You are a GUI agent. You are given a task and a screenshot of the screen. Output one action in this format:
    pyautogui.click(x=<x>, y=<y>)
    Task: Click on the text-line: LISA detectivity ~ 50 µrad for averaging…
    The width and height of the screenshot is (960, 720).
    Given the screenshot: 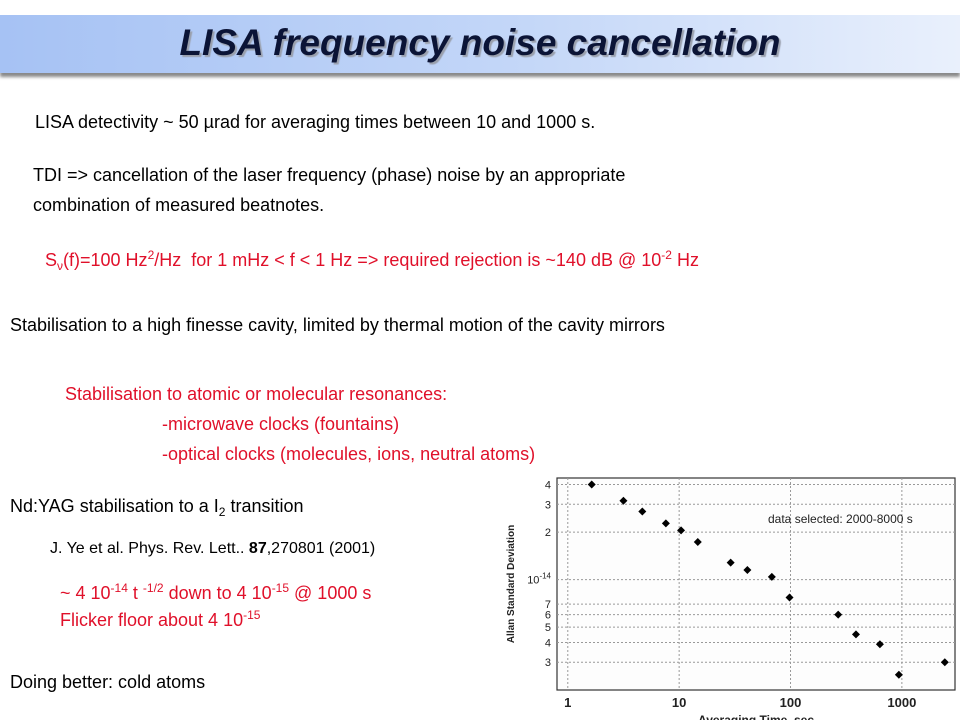 What is the action you would take?
    pyautogui.click(x=315, y=122)
    